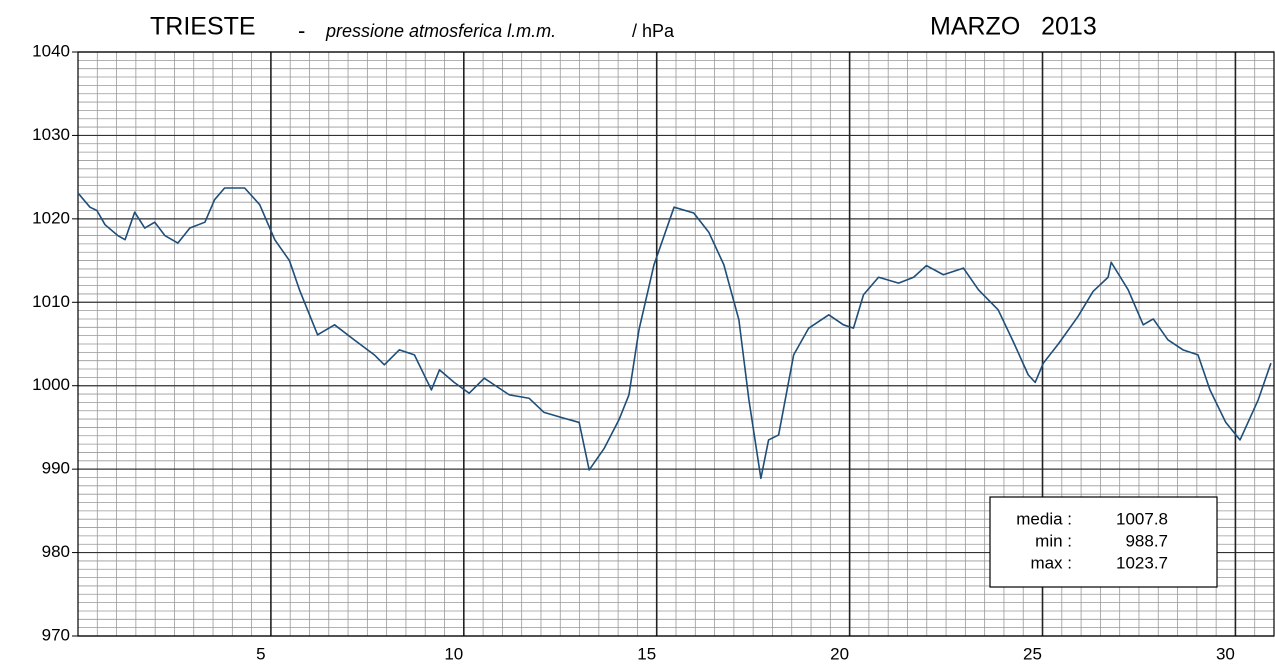 Image resolution: width=1275 pixels, height=666 pixels. I want to click on stat-label: min :, so click(1053, 540).